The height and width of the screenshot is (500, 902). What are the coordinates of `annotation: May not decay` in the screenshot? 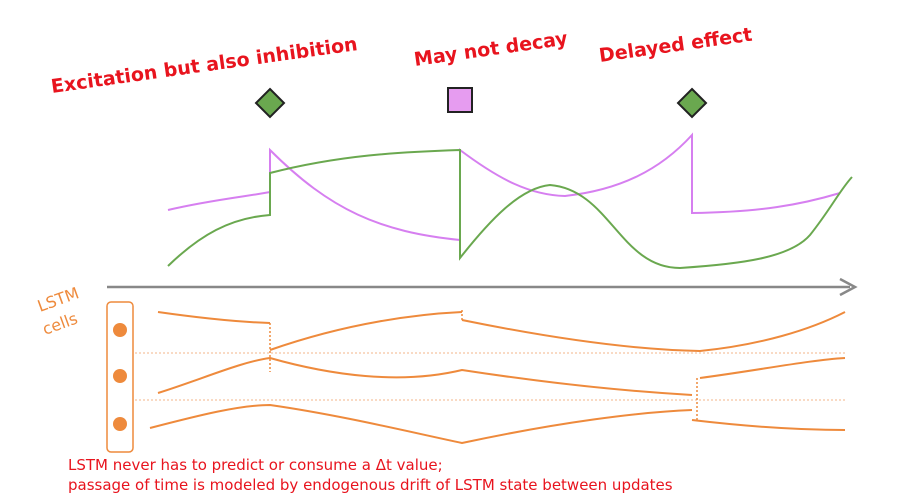 It's located at (491, 49).